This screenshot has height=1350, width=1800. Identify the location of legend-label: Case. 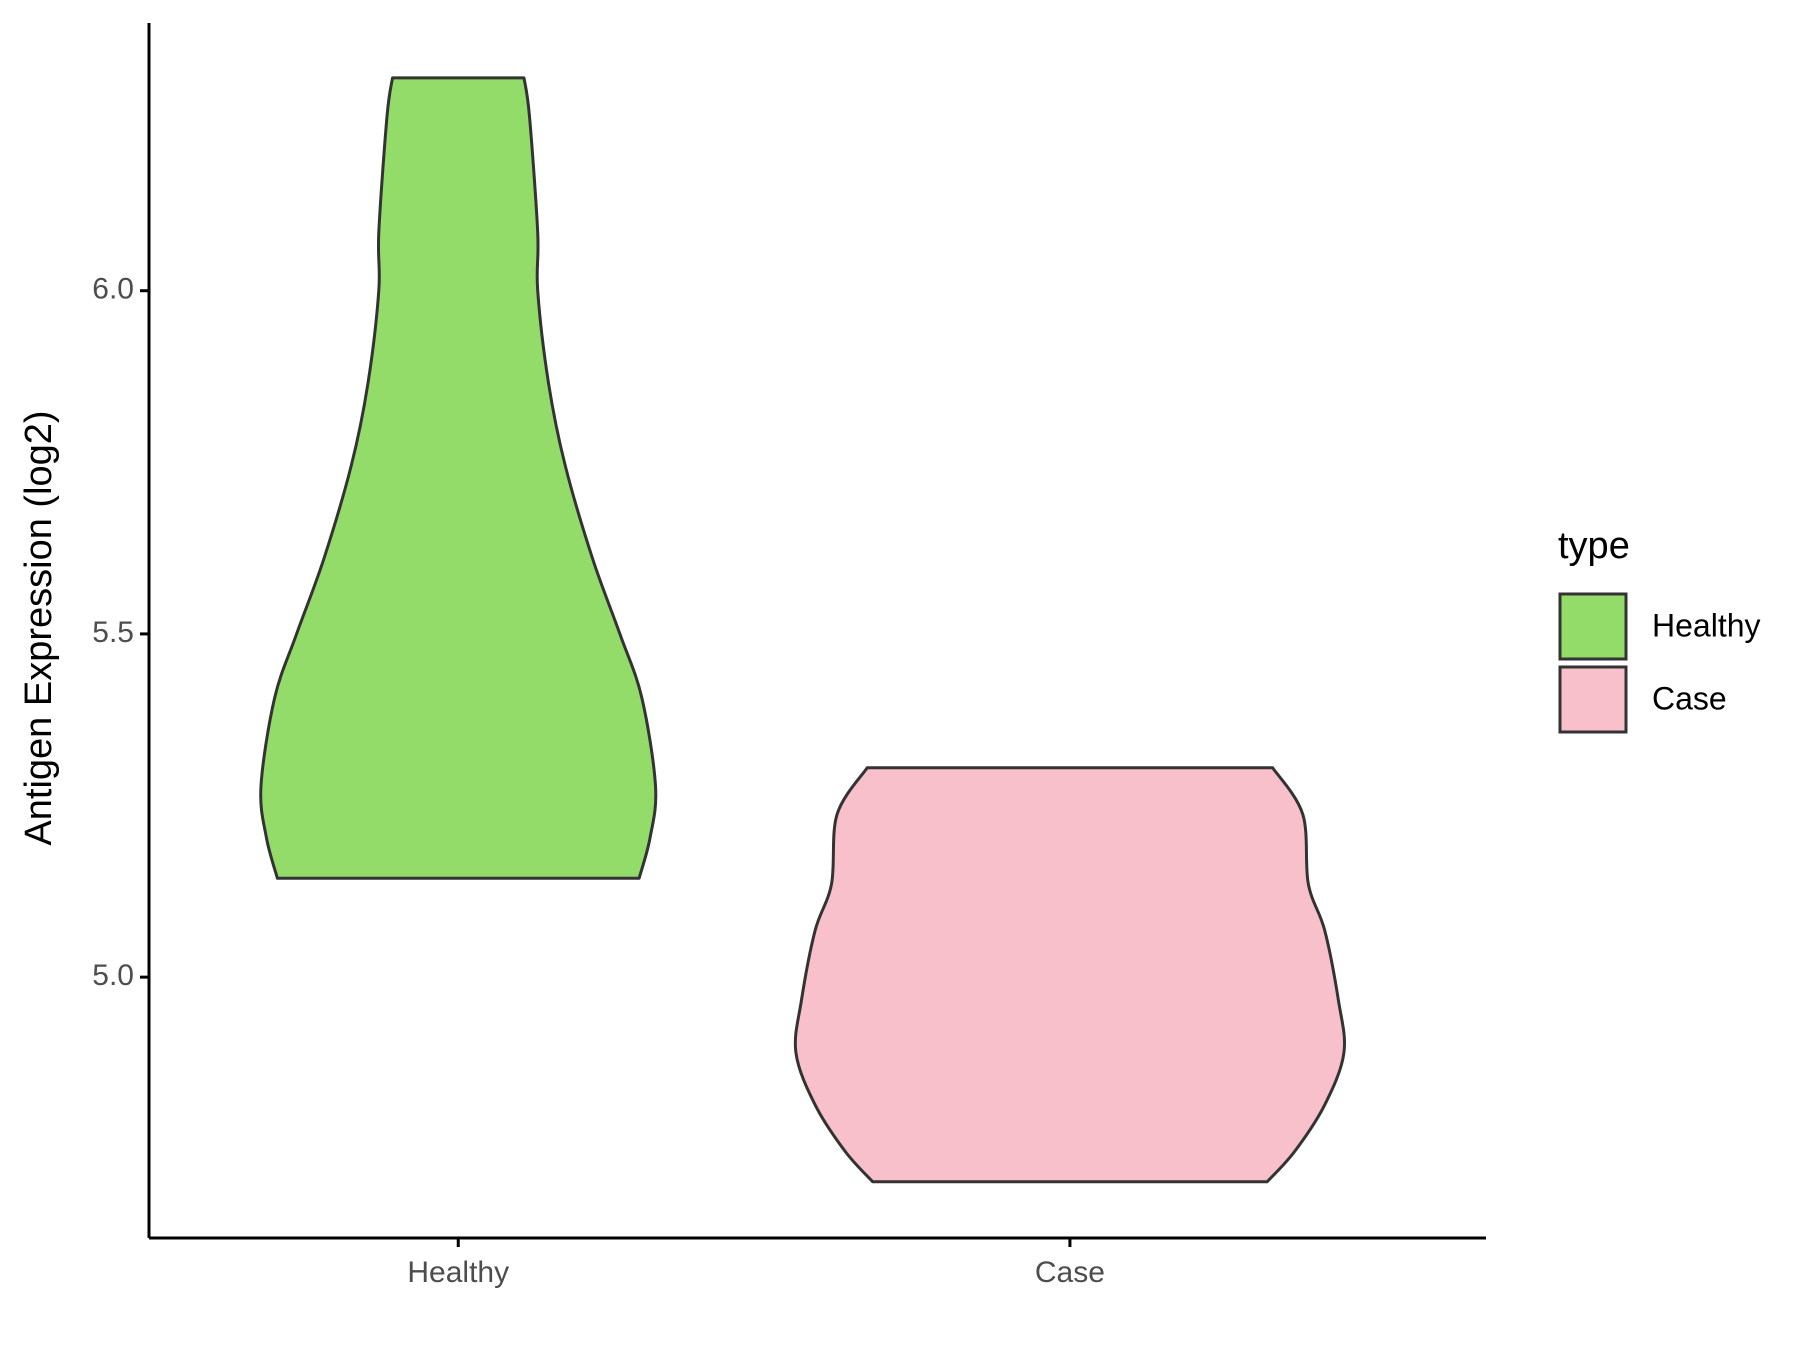
(1689, 698).